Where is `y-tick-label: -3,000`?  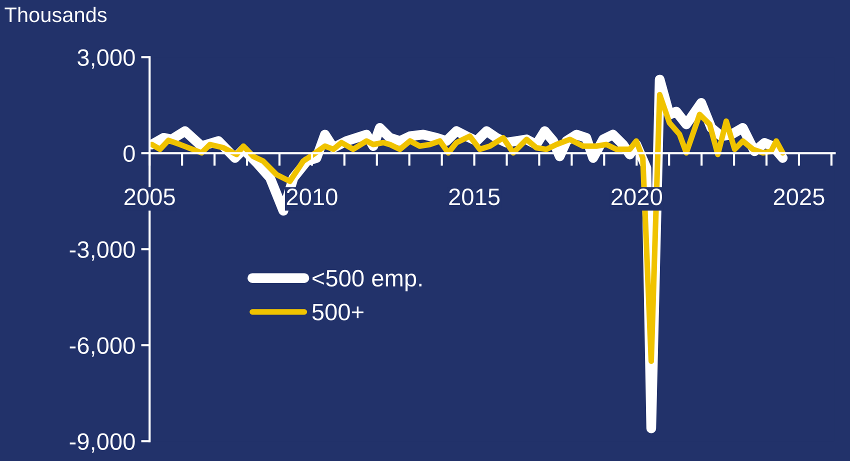
y-tick-label: -3,000 is located at coordinates (102, 251).